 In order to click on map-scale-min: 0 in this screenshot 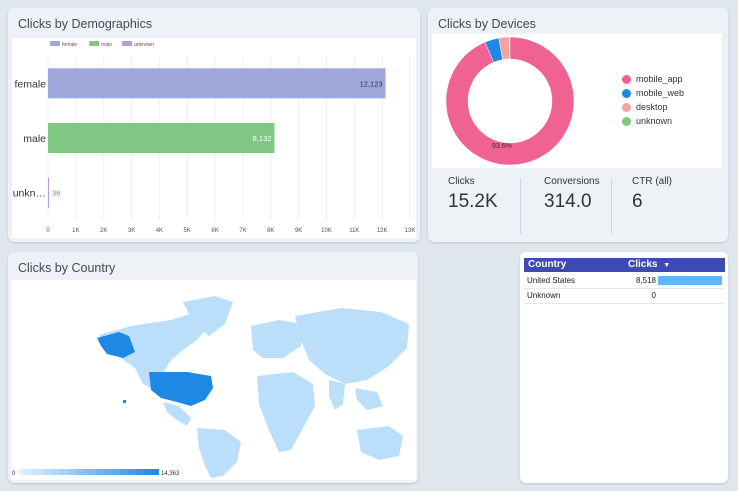, I will do `click(14, 474)`.